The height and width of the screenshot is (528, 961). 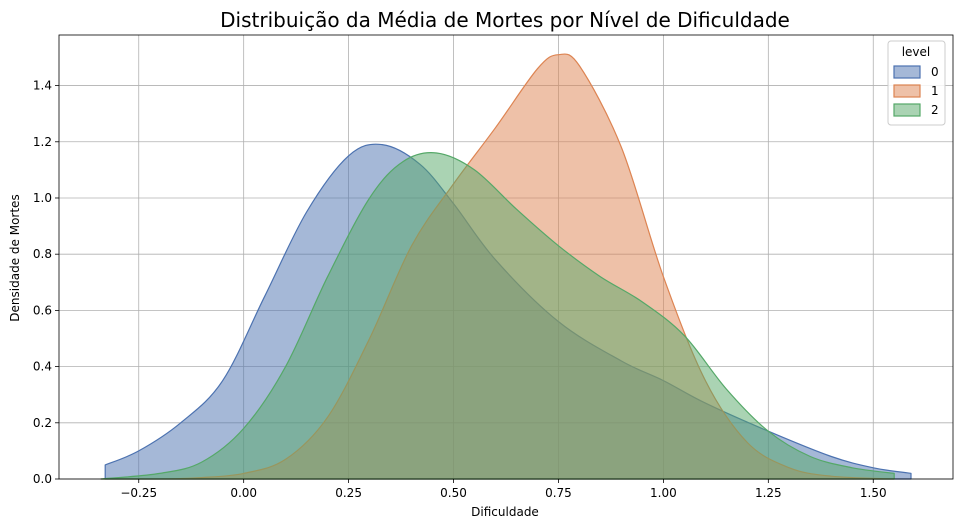 What do you see at coordinates (505, 512) in the screenshot?
I see `x-axis-label: Dificuldade` at bounding box center [505, 512].